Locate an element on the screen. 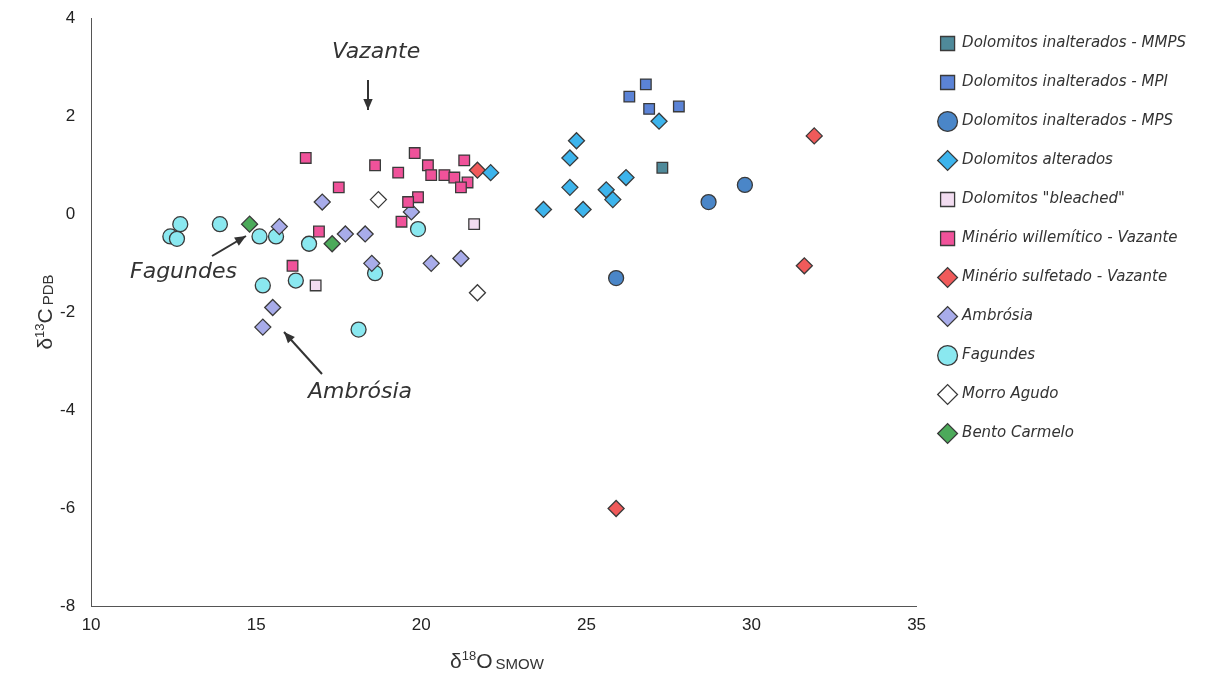  y-tick-label: -8 is located at coordinates (67, 606).